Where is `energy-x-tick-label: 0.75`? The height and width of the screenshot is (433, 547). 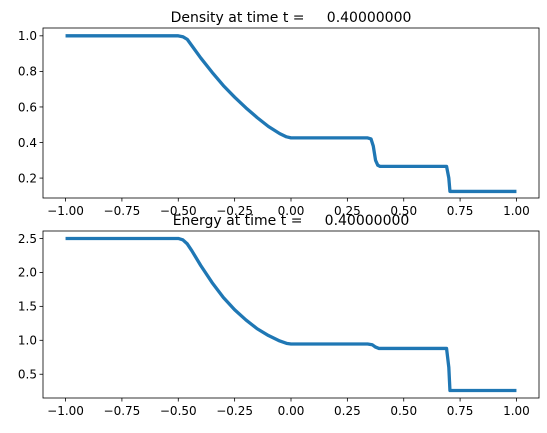 energy-x-tick-label: 0.75 is located at coordinates (460, 411).